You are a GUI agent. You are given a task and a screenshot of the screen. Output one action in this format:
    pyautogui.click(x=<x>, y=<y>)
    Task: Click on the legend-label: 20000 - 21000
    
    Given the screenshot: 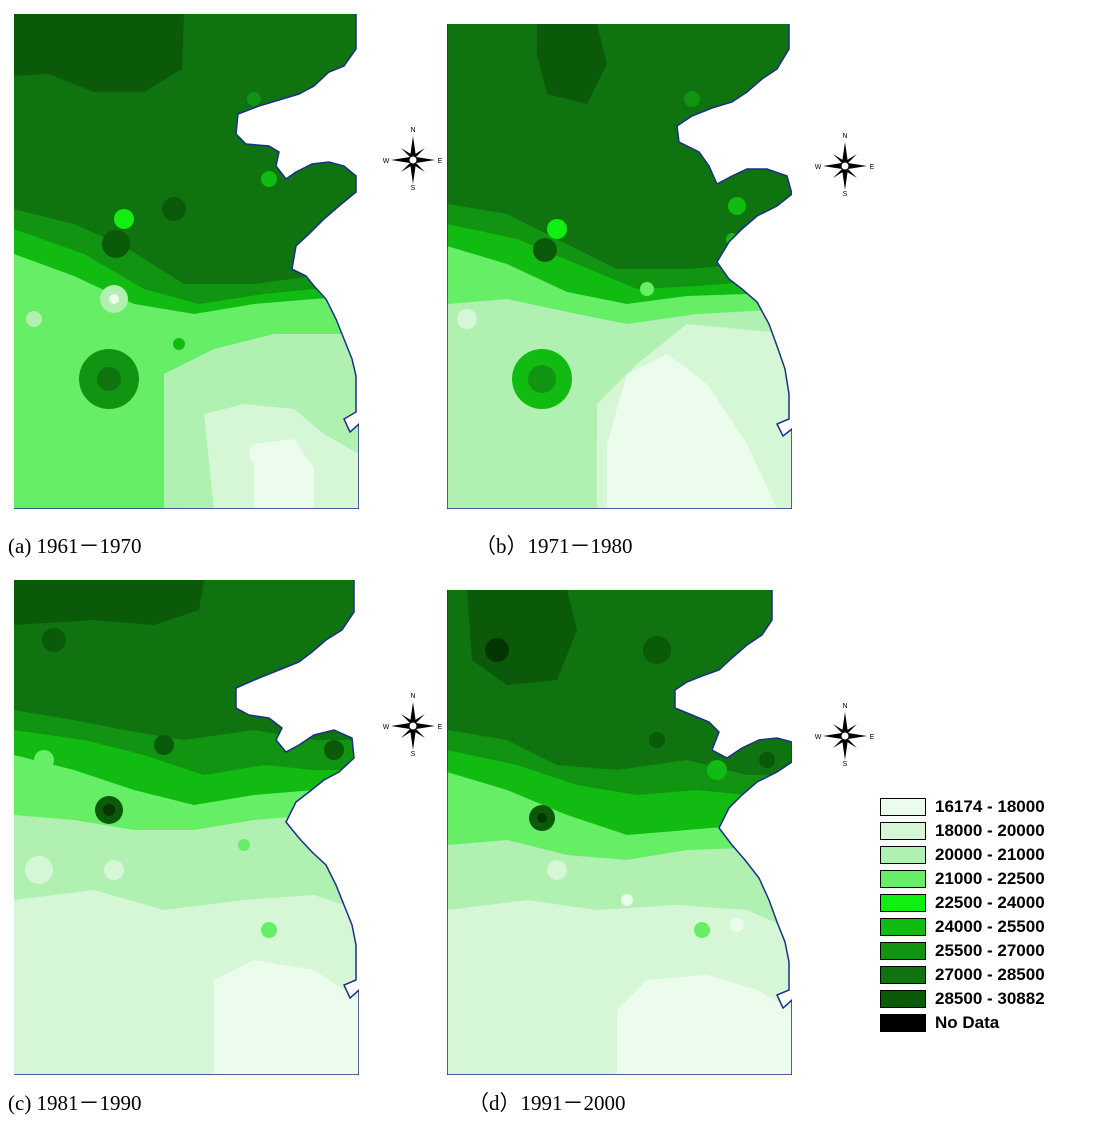 What is the action you would take?
    pyautogui.click(x=990, y=854)
    